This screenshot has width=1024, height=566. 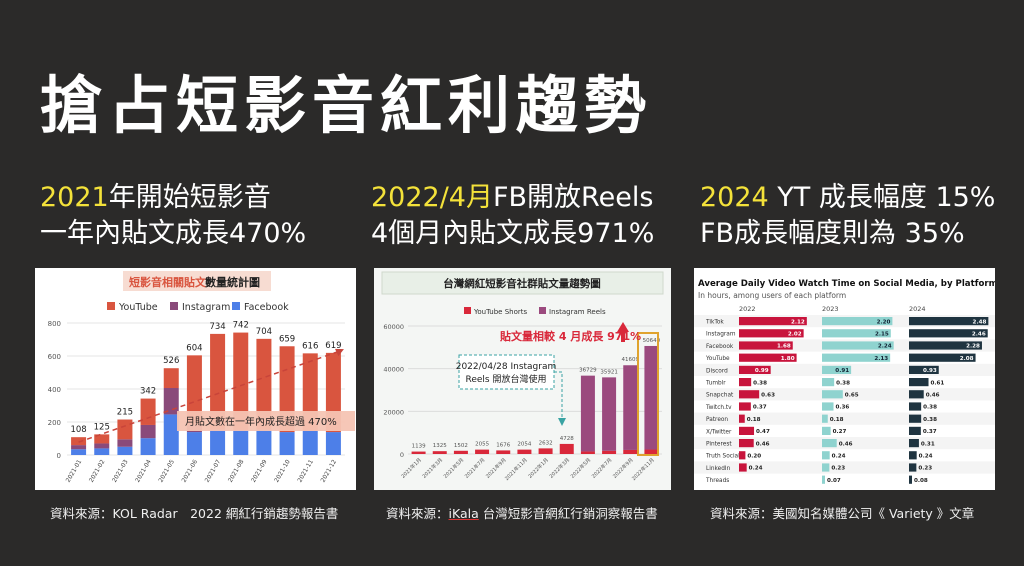 I want to click on platform-label: Instagram, so click(x=721, y=335).